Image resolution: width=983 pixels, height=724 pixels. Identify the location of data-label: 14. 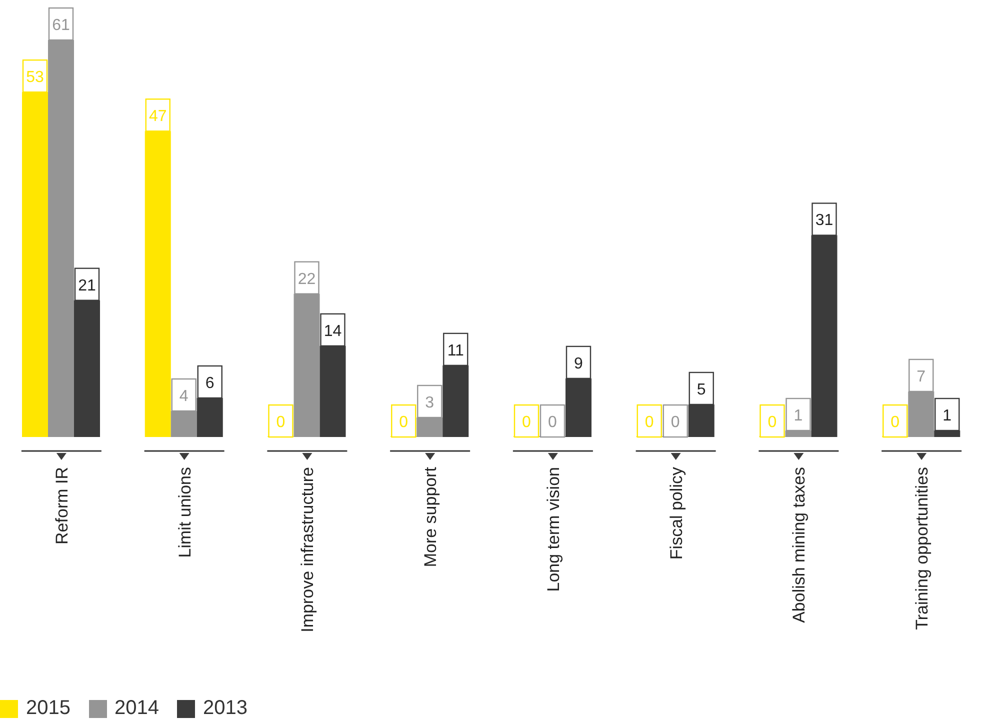
(333, 331).